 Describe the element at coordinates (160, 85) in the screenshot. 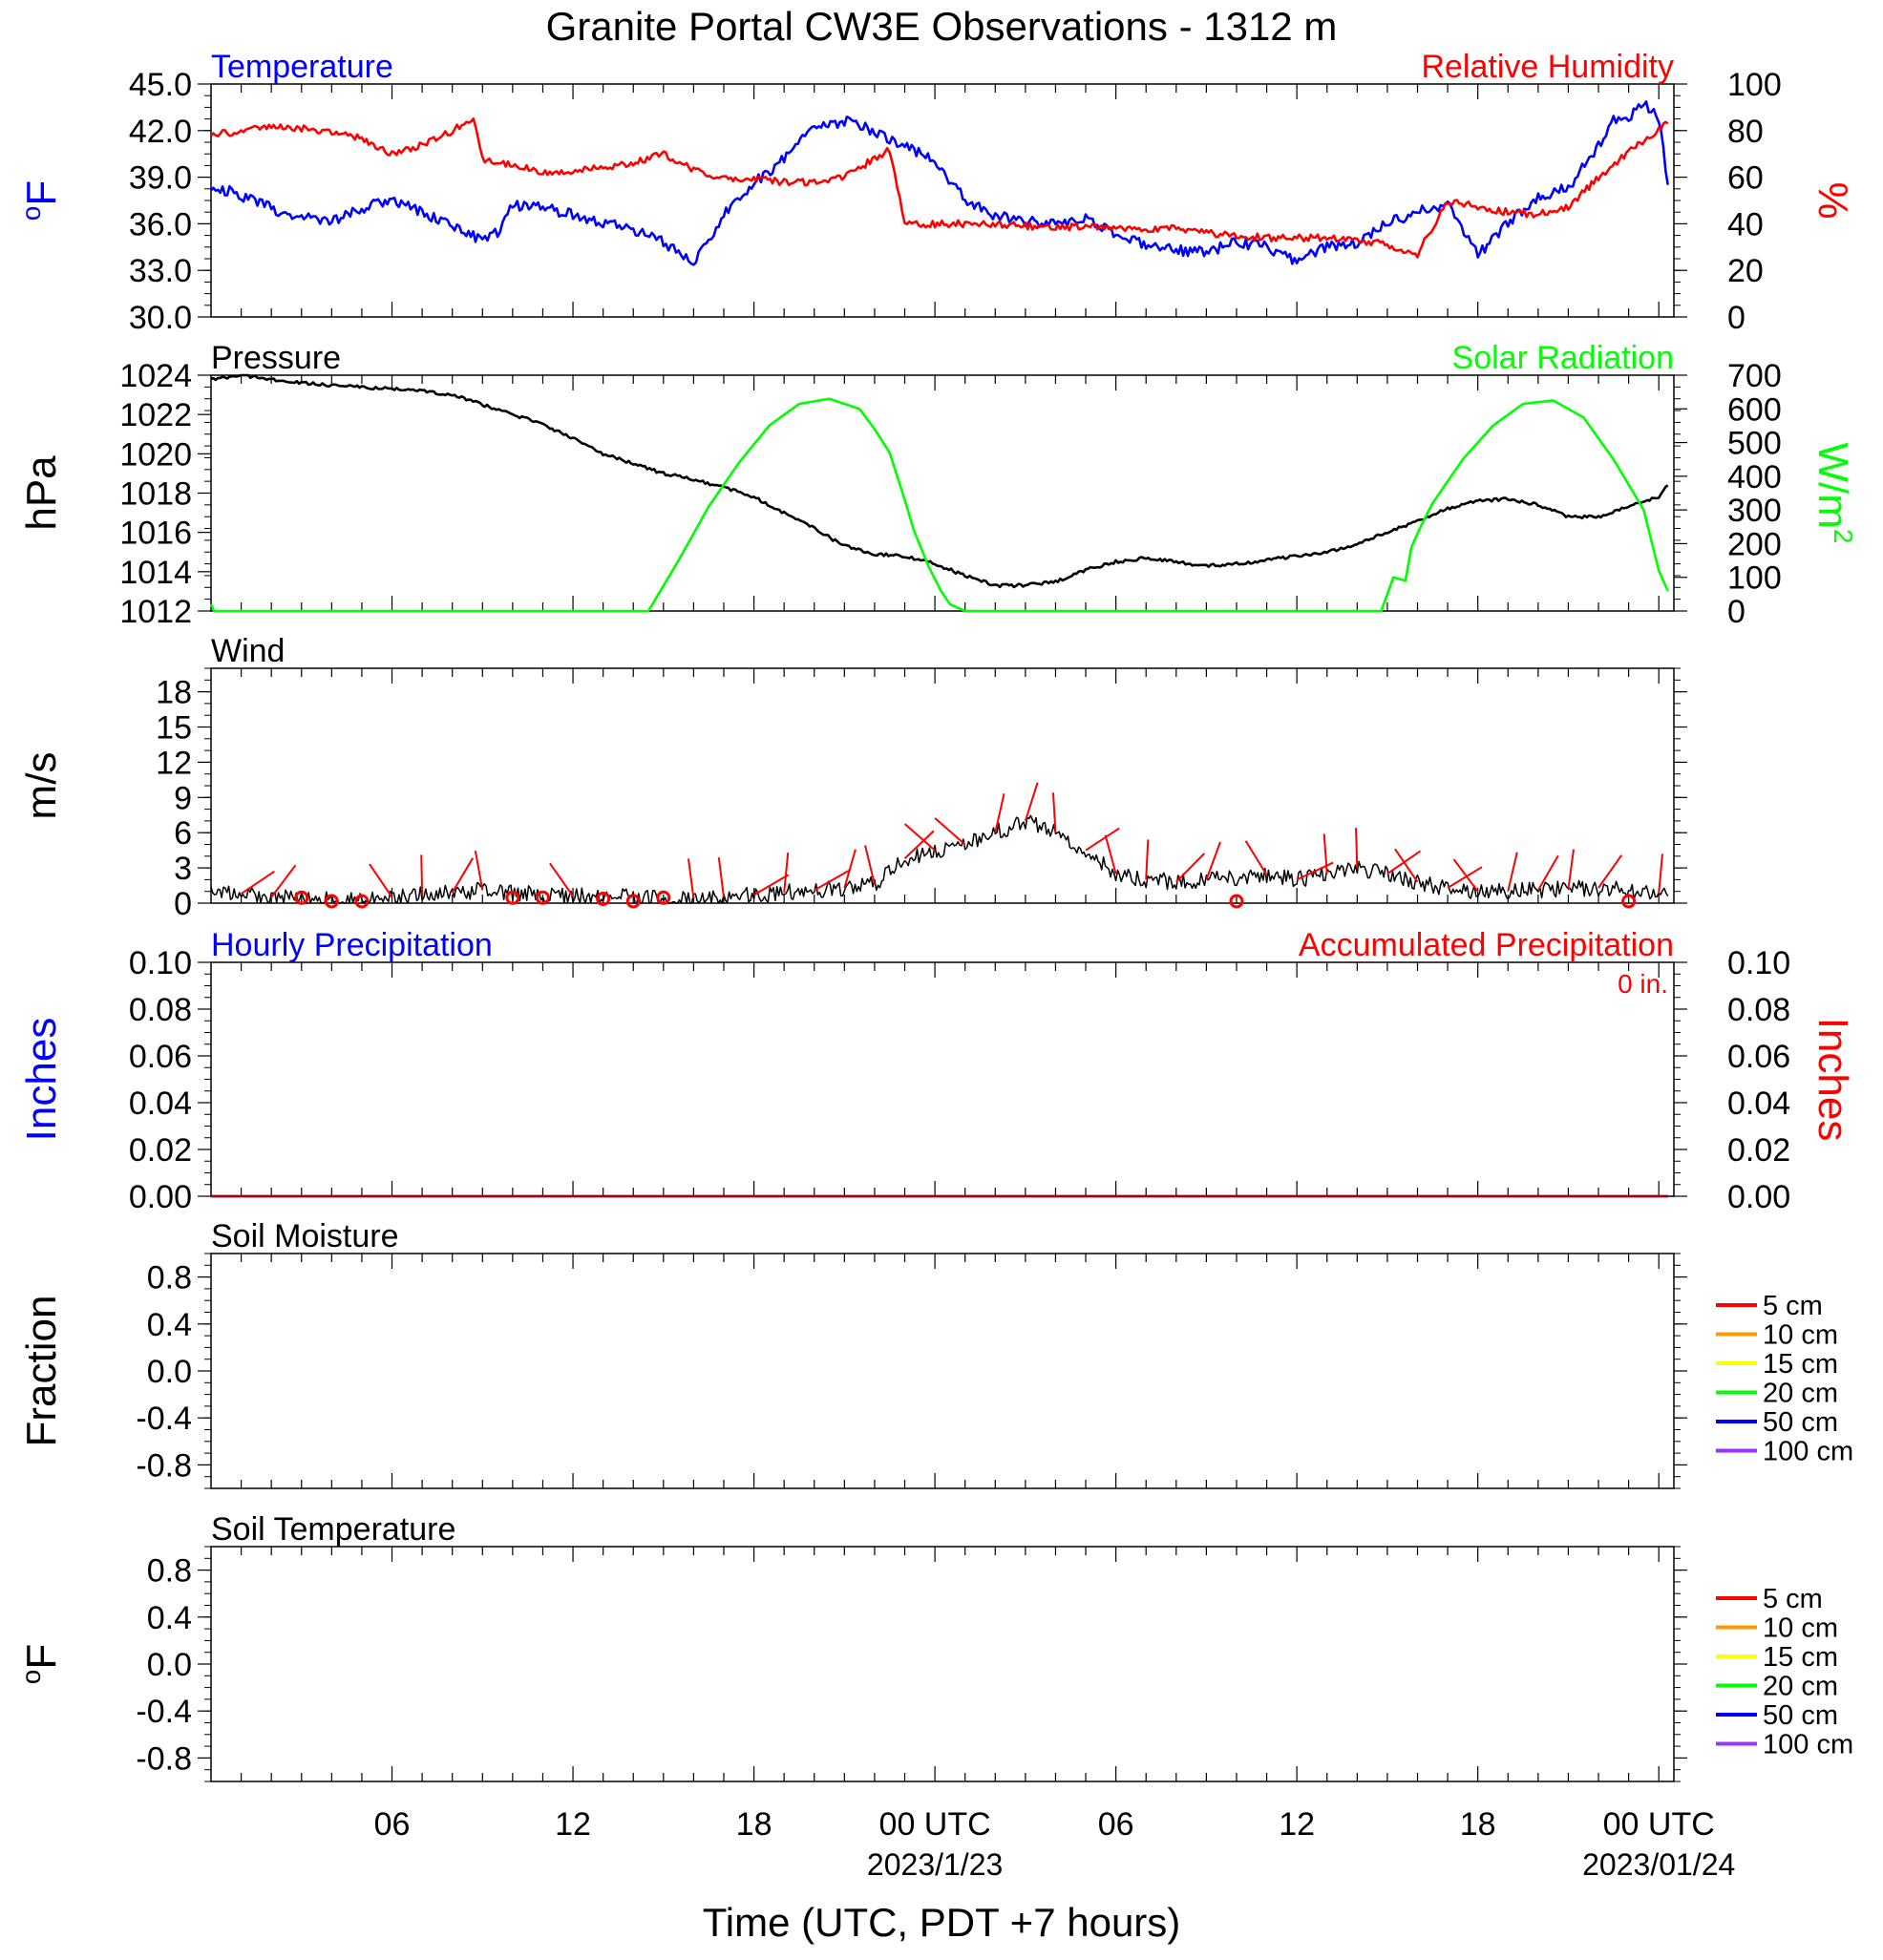

I see `y-tick-label-left: 45.0` at that location.